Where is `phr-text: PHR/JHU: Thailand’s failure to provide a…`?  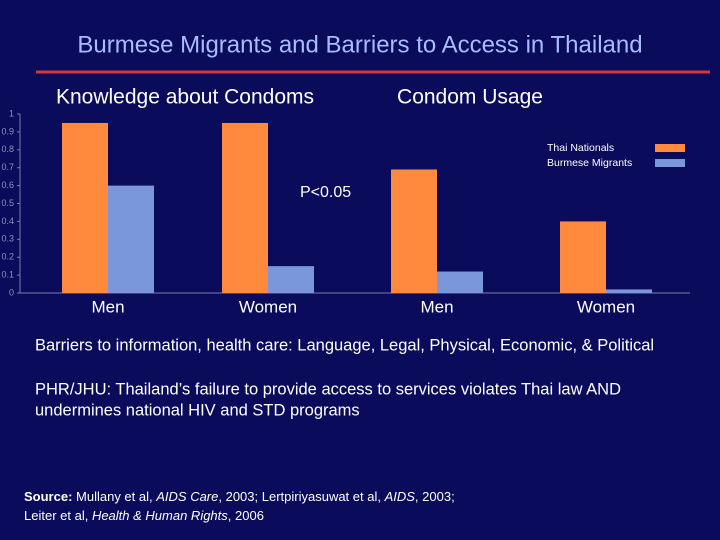 phr-text: PHR/JHU: Thailand’s failure to provide a… is located at coordinates (328, 389).